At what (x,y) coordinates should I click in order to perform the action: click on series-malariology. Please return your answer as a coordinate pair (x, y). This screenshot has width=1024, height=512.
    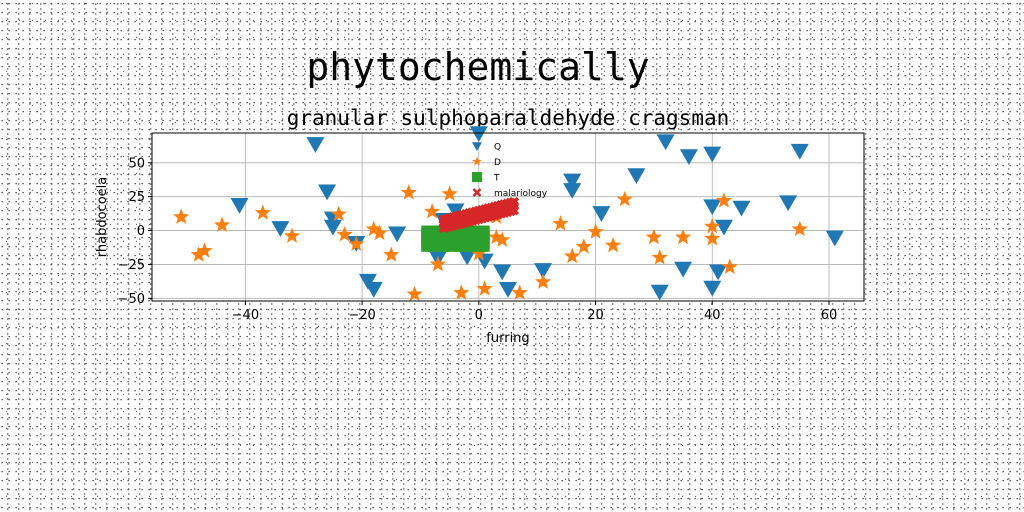
    Looking at the image, I should click on (479, 215).